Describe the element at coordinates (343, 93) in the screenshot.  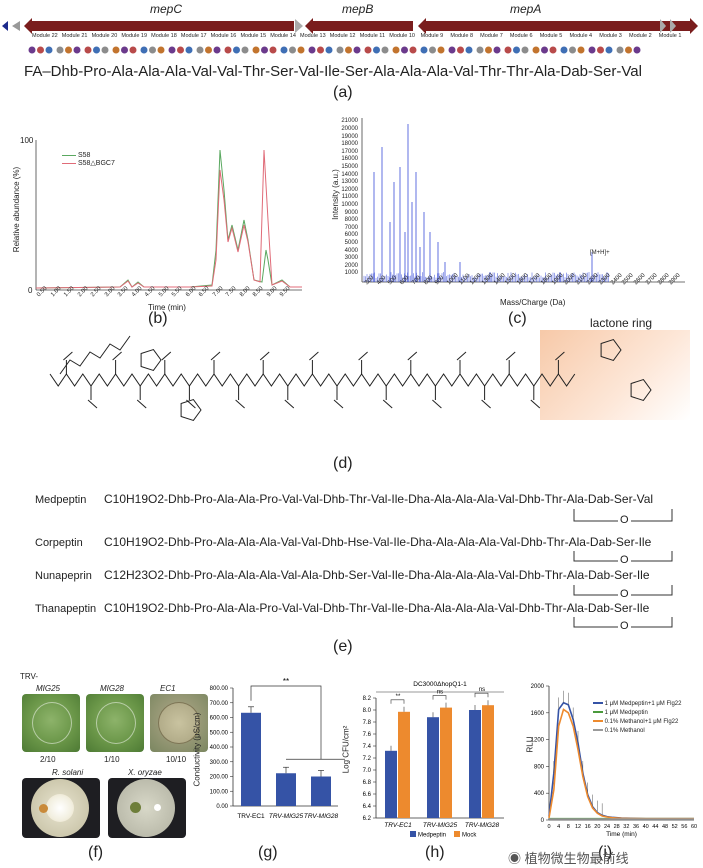
I see `caption-a: (a)` at that location.